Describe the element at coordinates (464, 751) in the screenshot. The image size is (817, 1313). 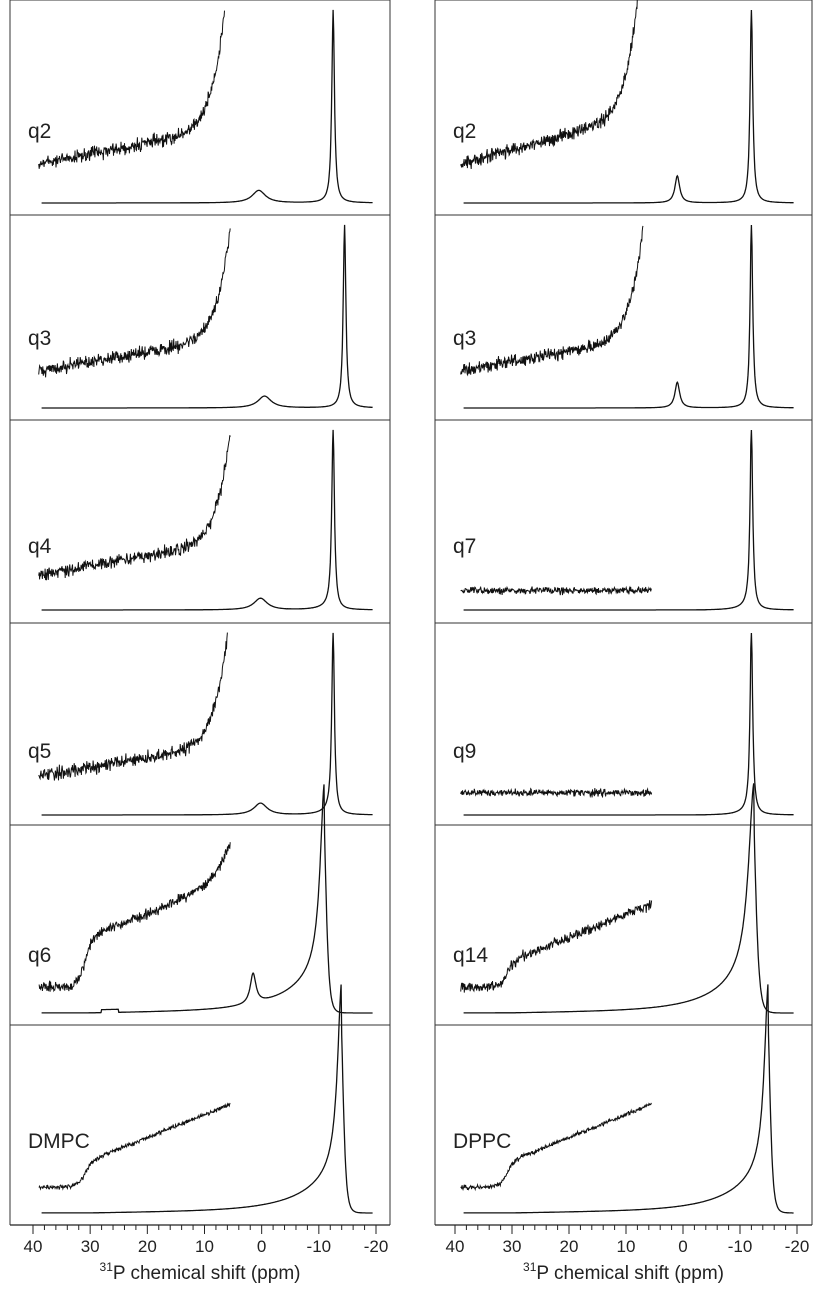
I see `panel-label: q9` at that location.